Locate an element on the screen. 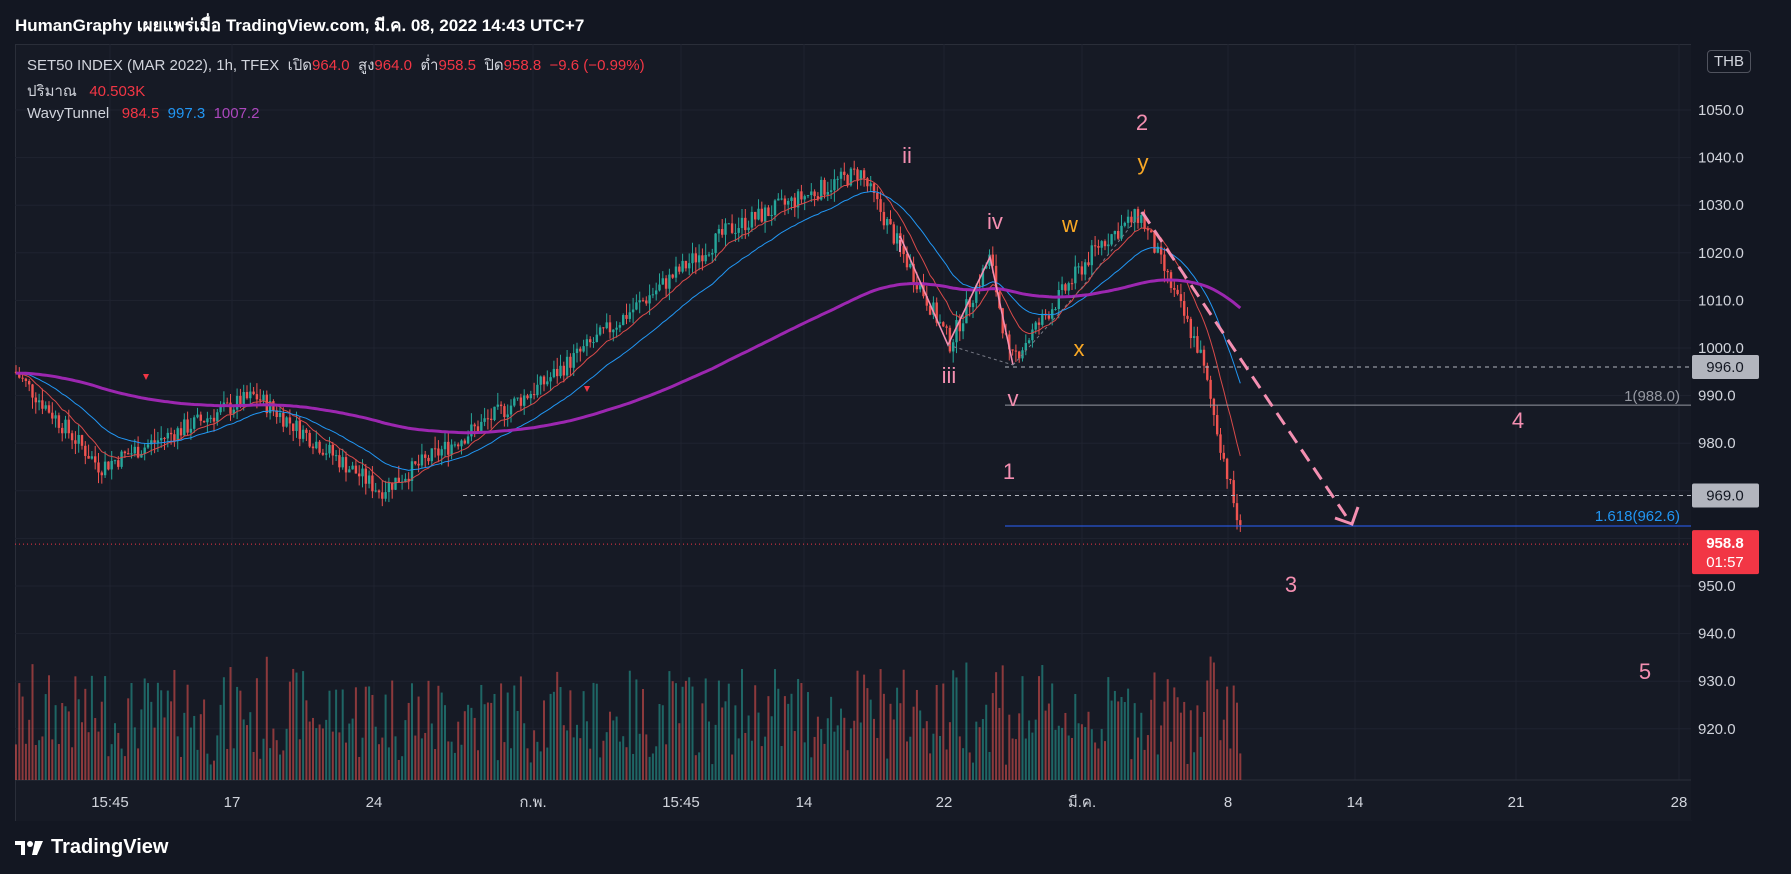  price-tick-label: 950.0 is located at coordinates (1717, 586).